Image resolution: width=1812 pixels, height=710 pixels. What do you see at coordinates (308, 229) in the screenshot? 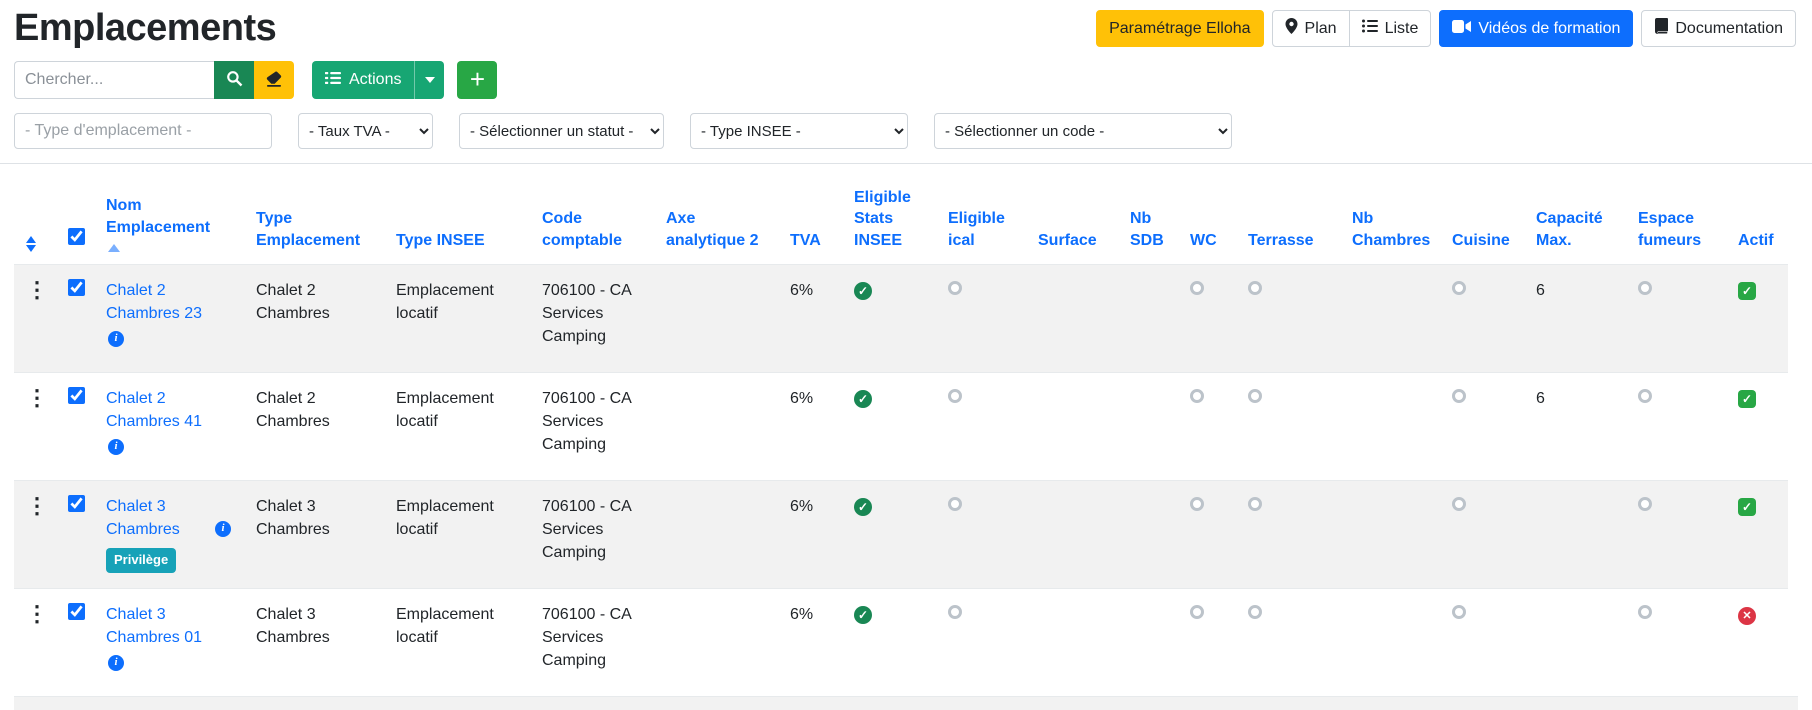
I see `col-header-type-emplacement: Type Emplacement` at bounding box center [308, 229].